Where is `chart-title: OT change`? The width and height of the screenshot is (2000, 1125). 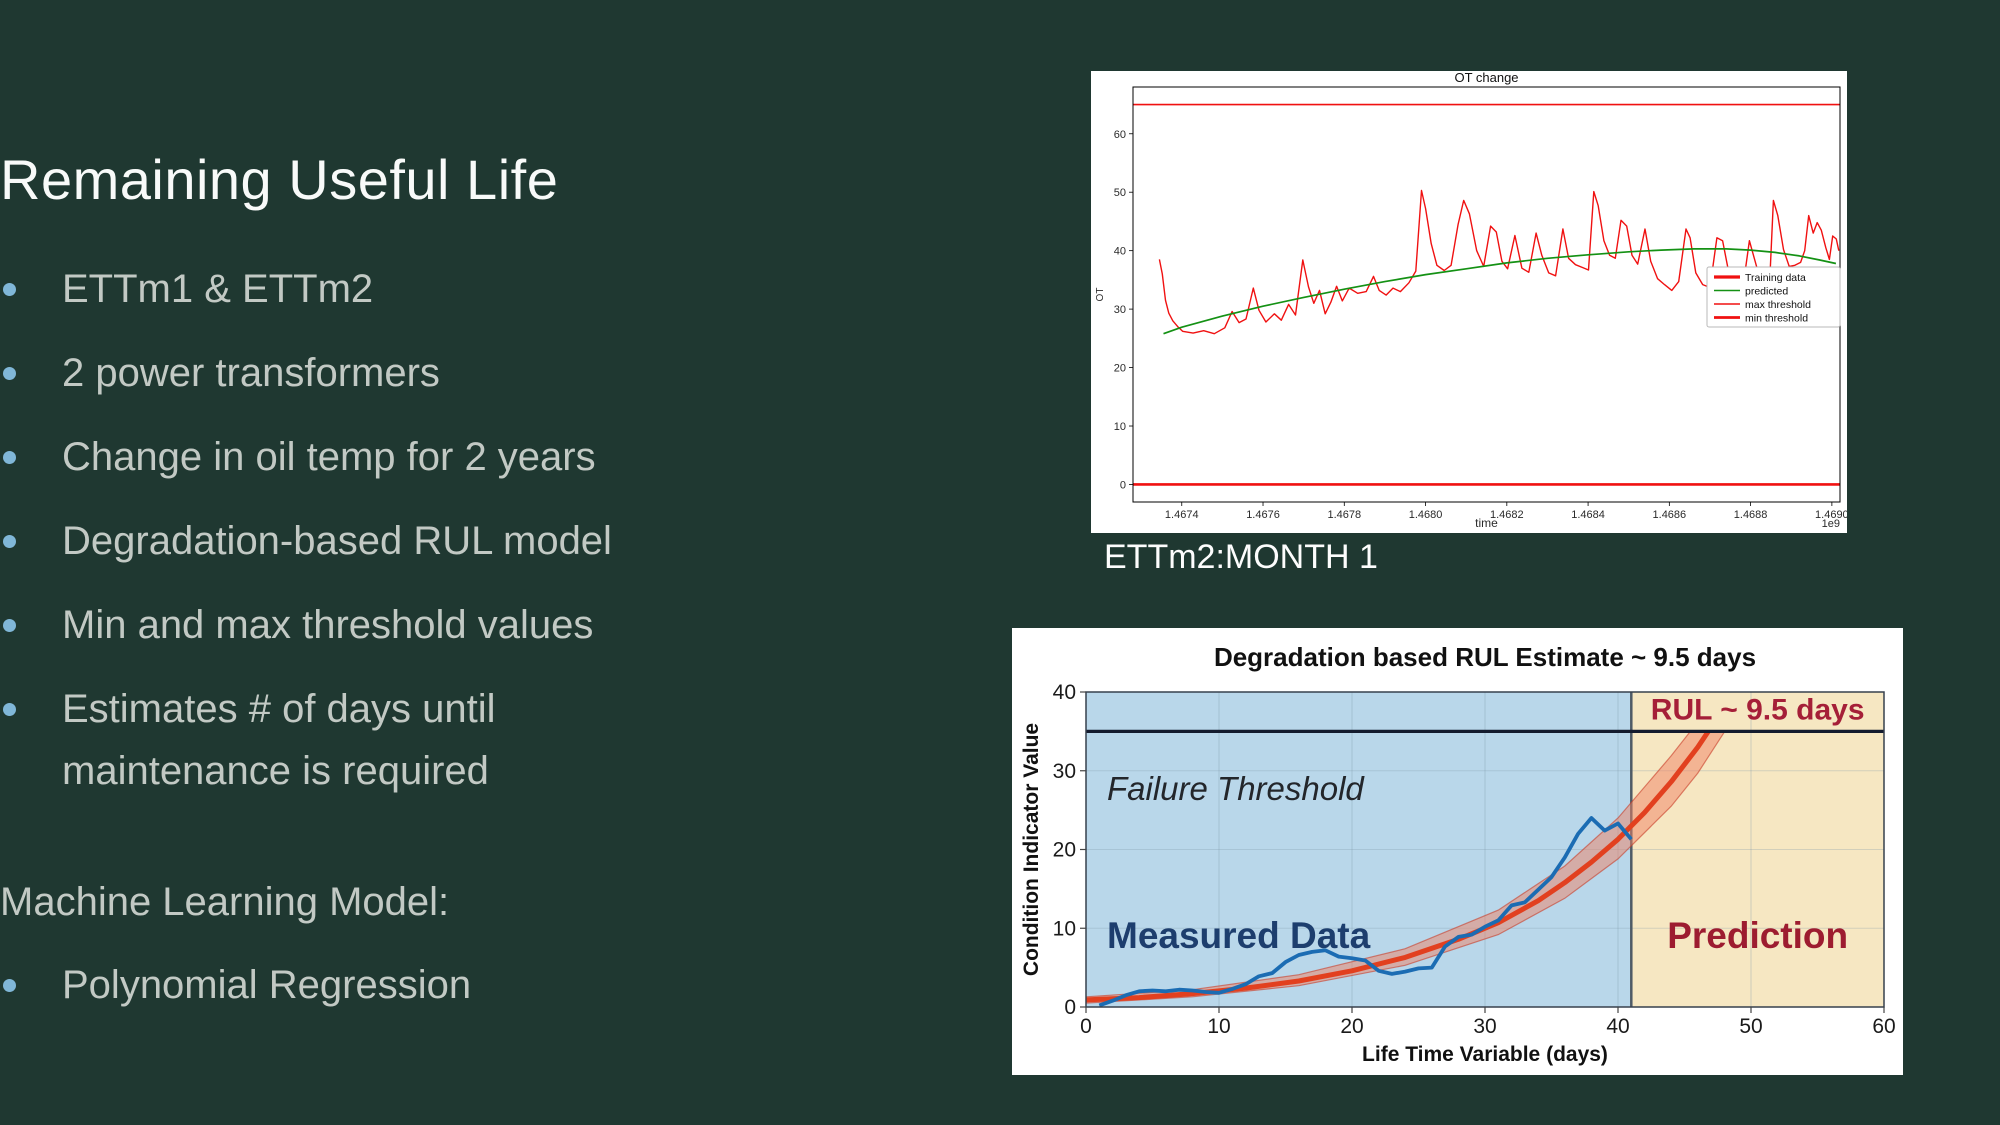
chart-title: OT change is located at coordinates (1486, 78).